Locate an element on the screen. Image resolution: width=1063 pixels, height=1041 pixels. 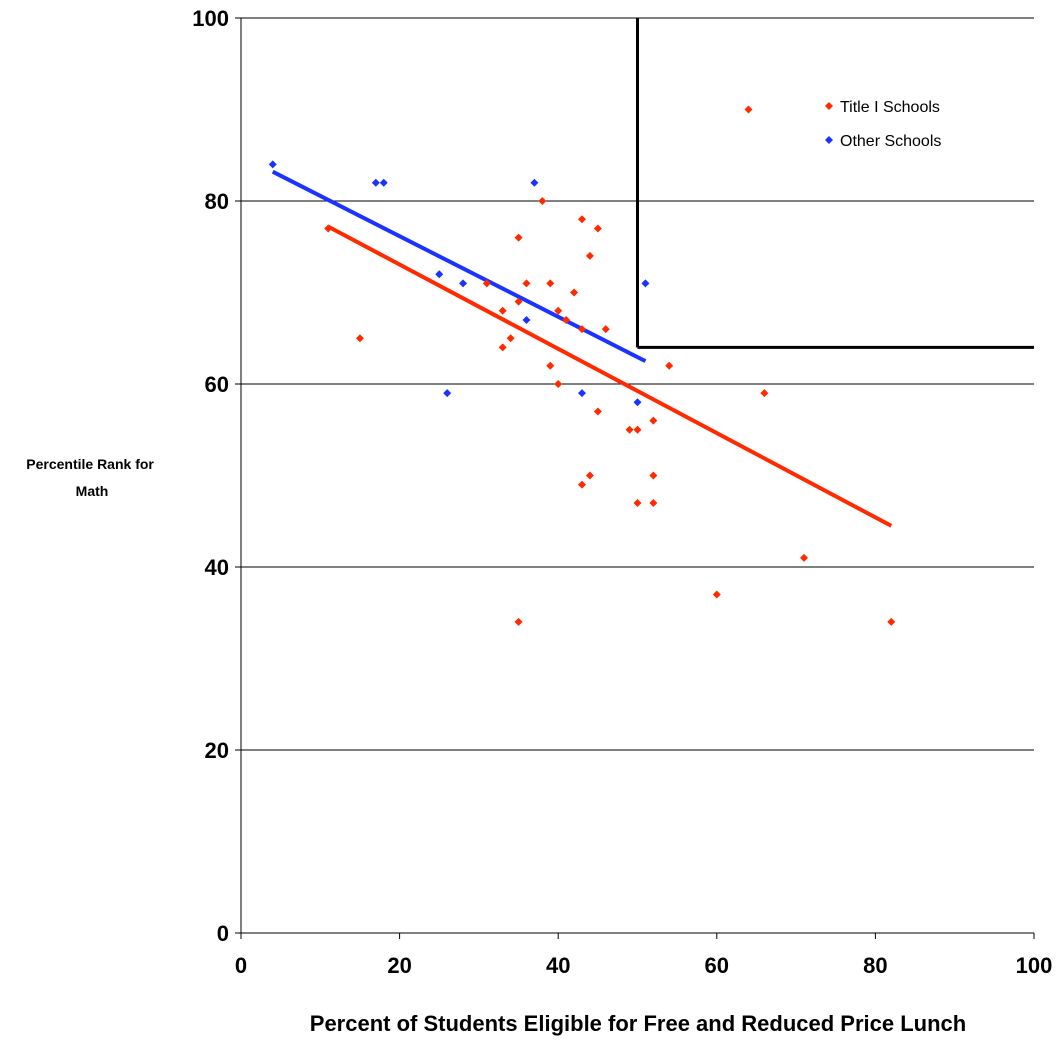
x-tick-label-0: 0 is located at coordinates (241, 965).